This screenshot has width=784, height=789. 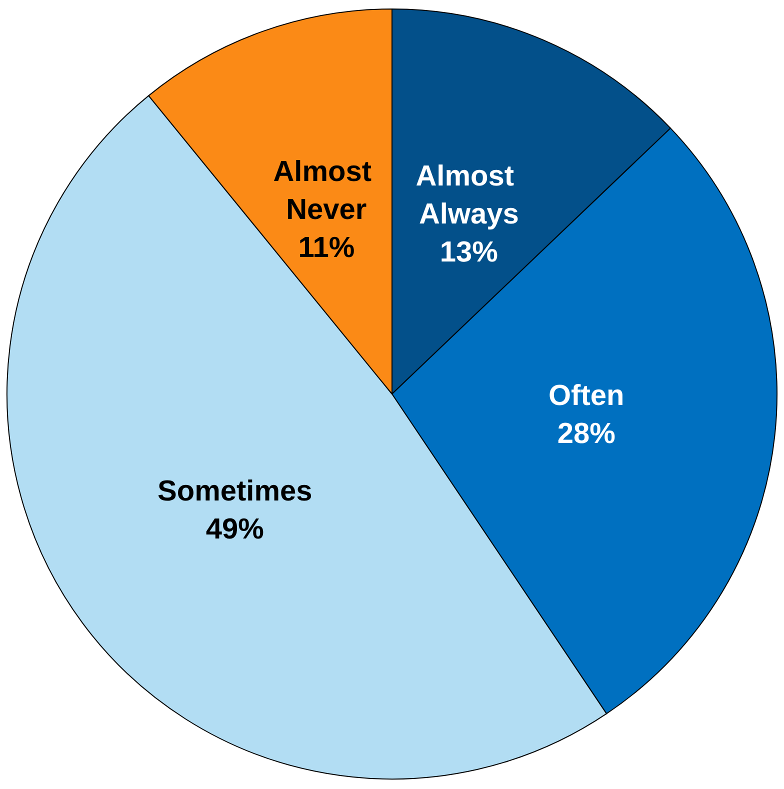 I want to click on slice-label: Almost Always, so click(x=469, y=195).